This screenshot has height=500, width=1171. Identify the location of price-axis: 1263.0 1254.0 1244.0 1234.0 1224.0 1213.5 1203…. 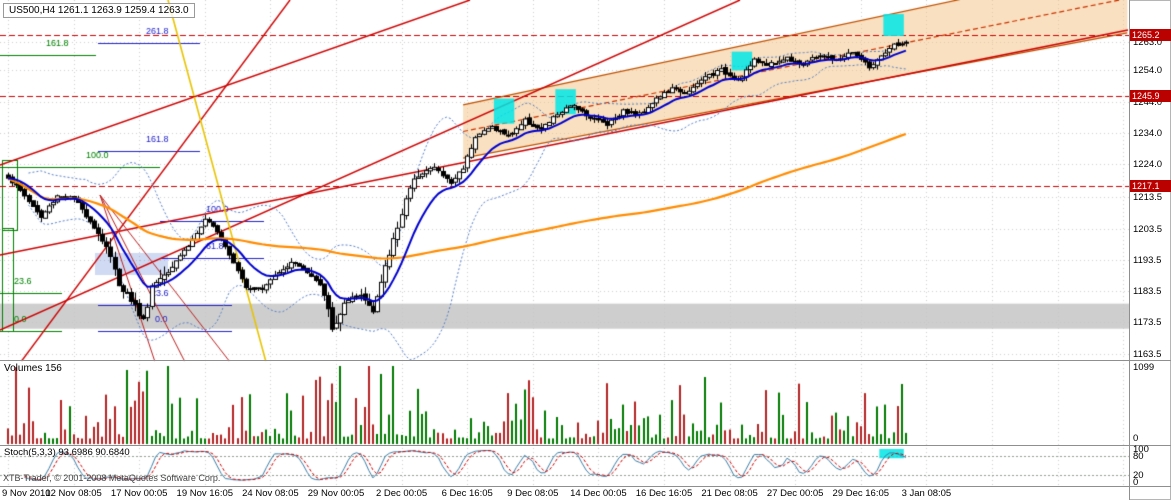
(1150, 250).